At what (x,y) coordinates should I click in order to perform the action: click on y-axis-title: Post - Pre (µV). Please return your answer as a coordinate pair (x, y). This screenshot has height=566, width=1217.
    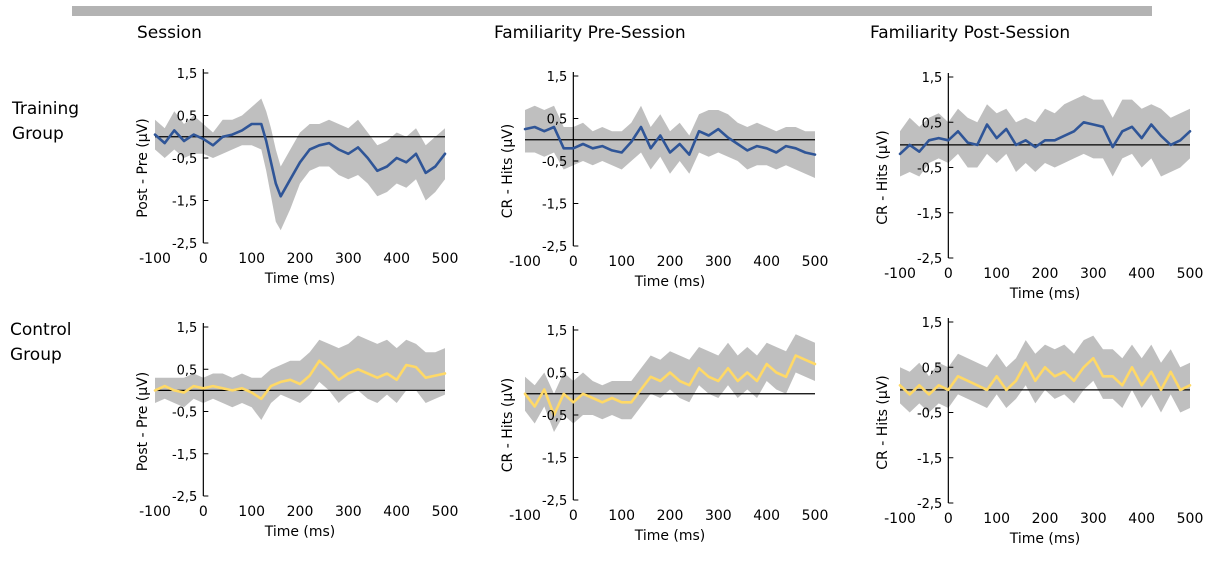
    Looking at the image, I should click on (143, 167).